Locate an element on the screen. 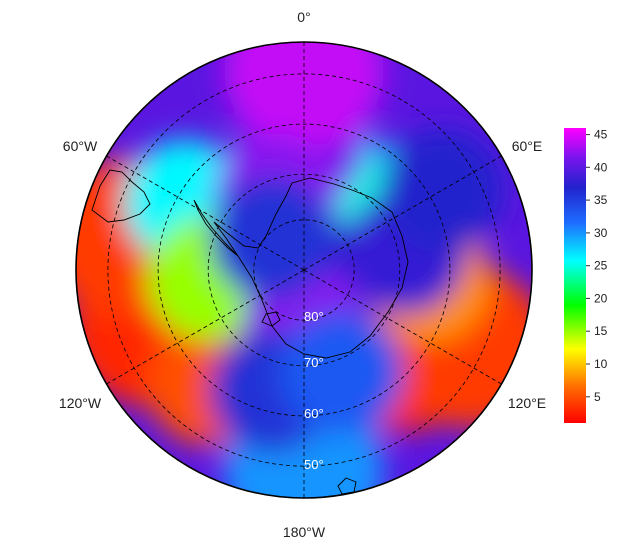 The width and height of the screenshot is (625, 552). antarctic-peninsula-coastline is located at coordinates (216, 228).